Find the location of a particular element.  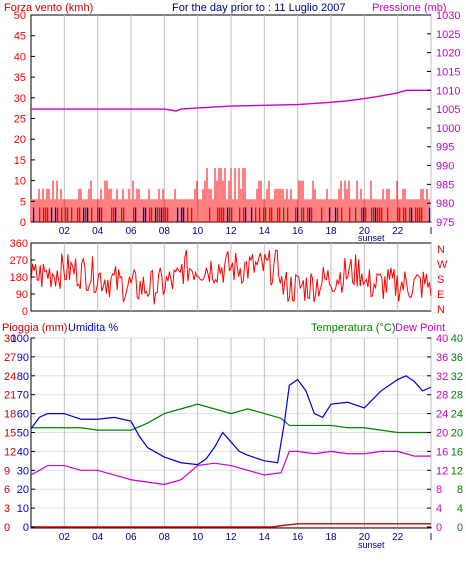

humidity-tick-label: 90 is located at coordinates (23, 358).